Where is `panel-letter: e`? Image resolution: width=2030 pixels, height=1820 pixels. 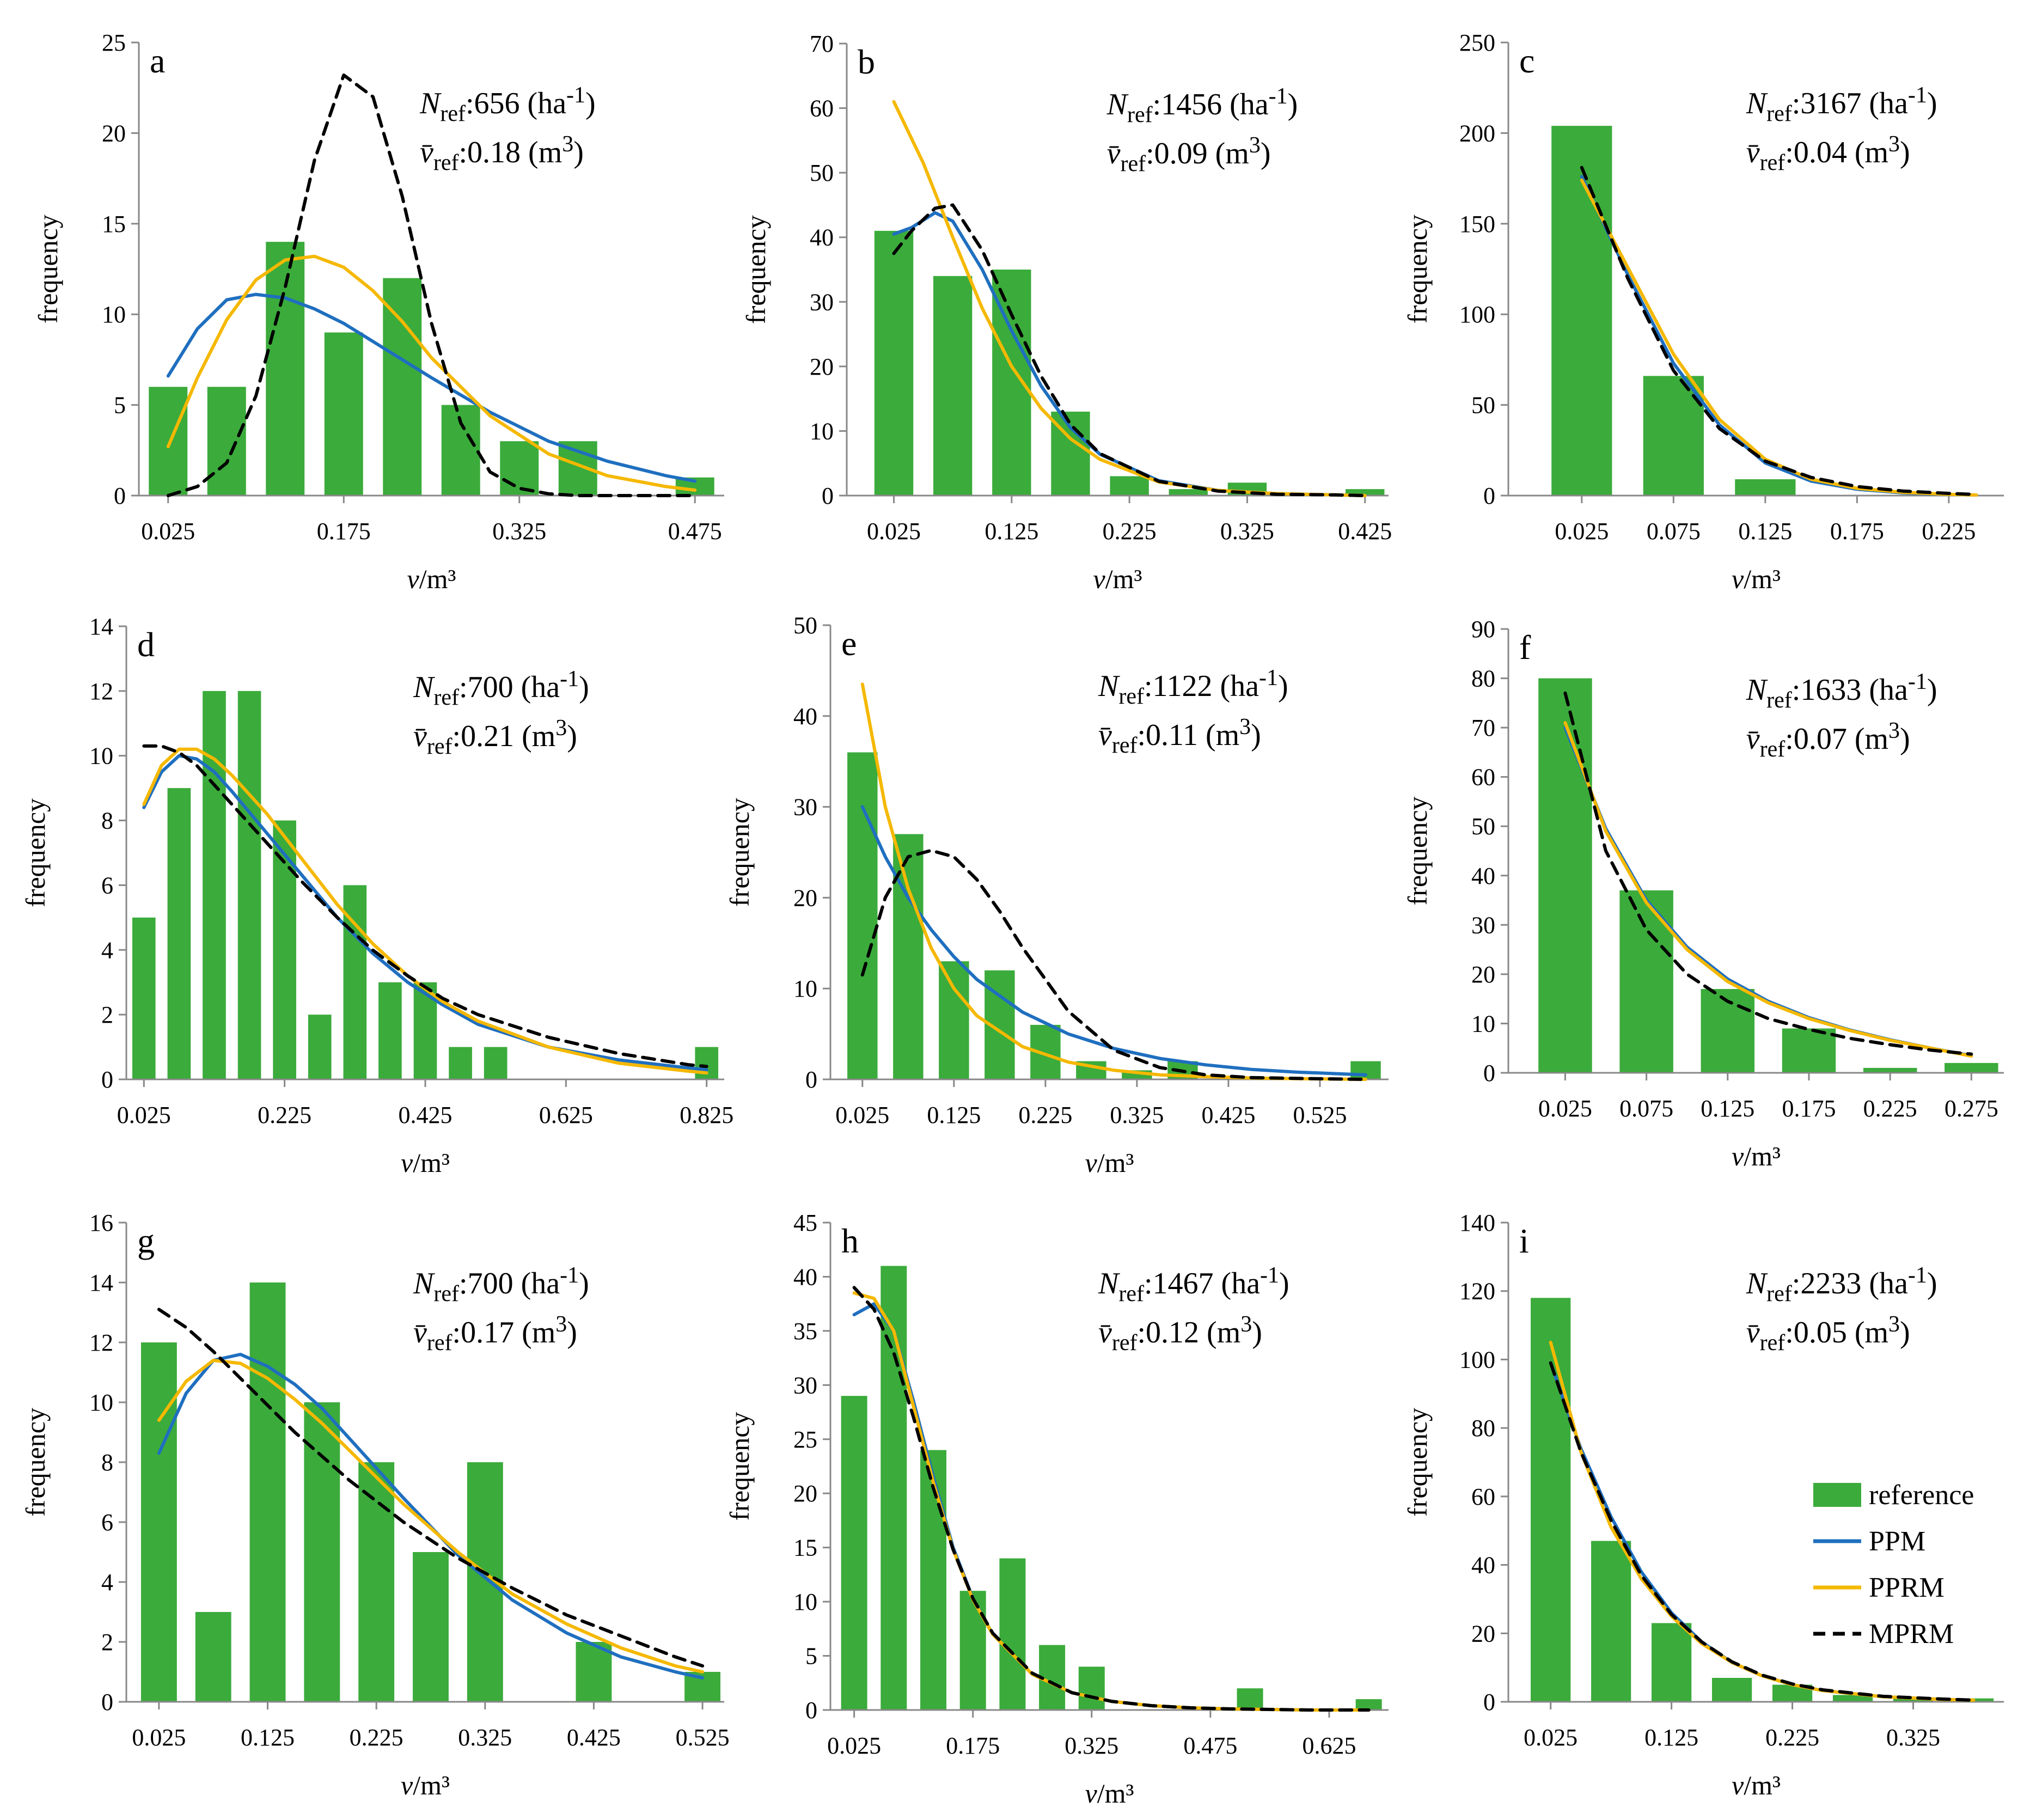 panel-letter: e is located at coordinates (849, 643).